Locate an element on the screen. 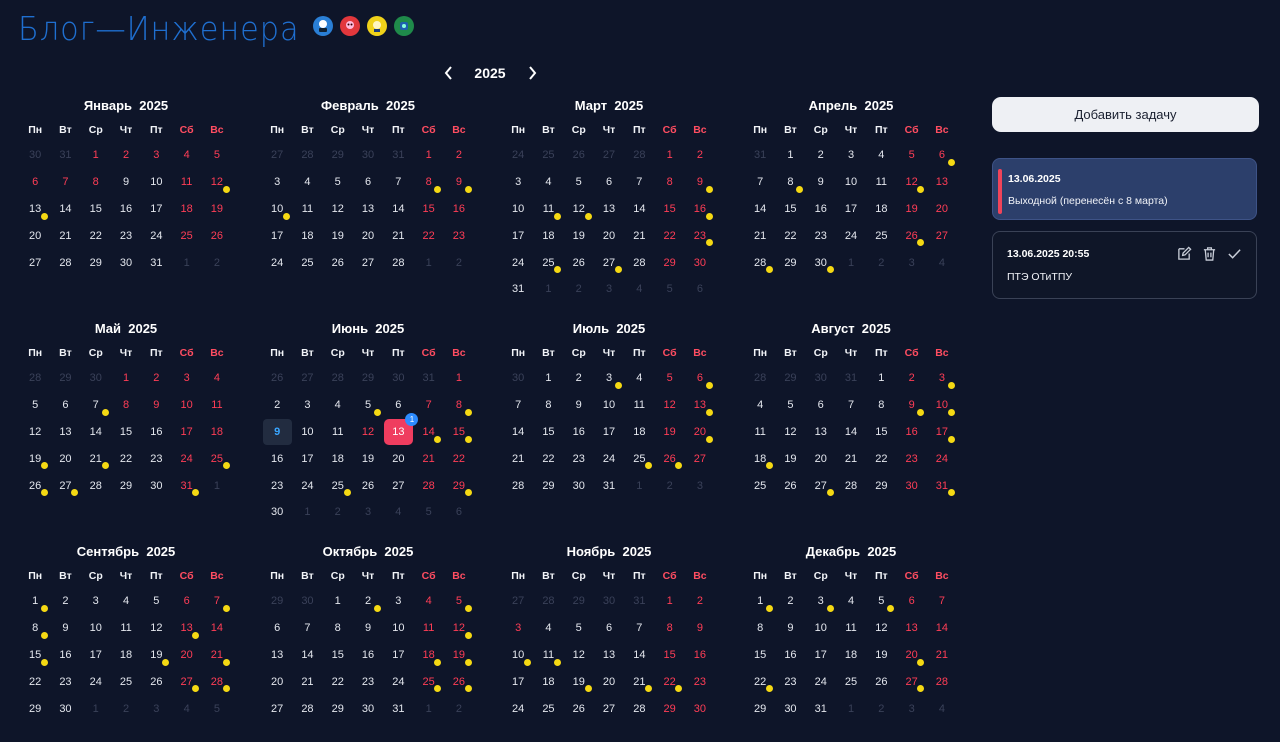 The width and height of the screenshot is (1280, 742). calendar-day: 10 is located at coordinates (609, 405).